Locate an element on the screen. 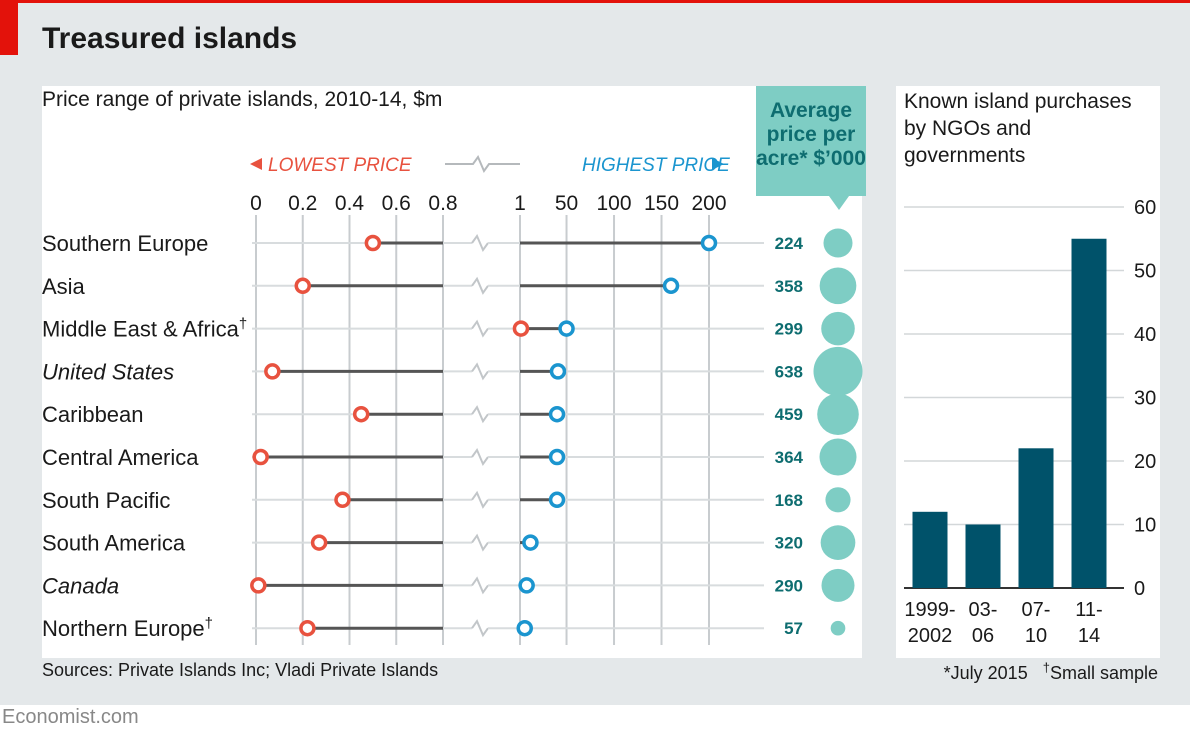  tick-label-high-3: 150 is located at coordinates (661, 203).